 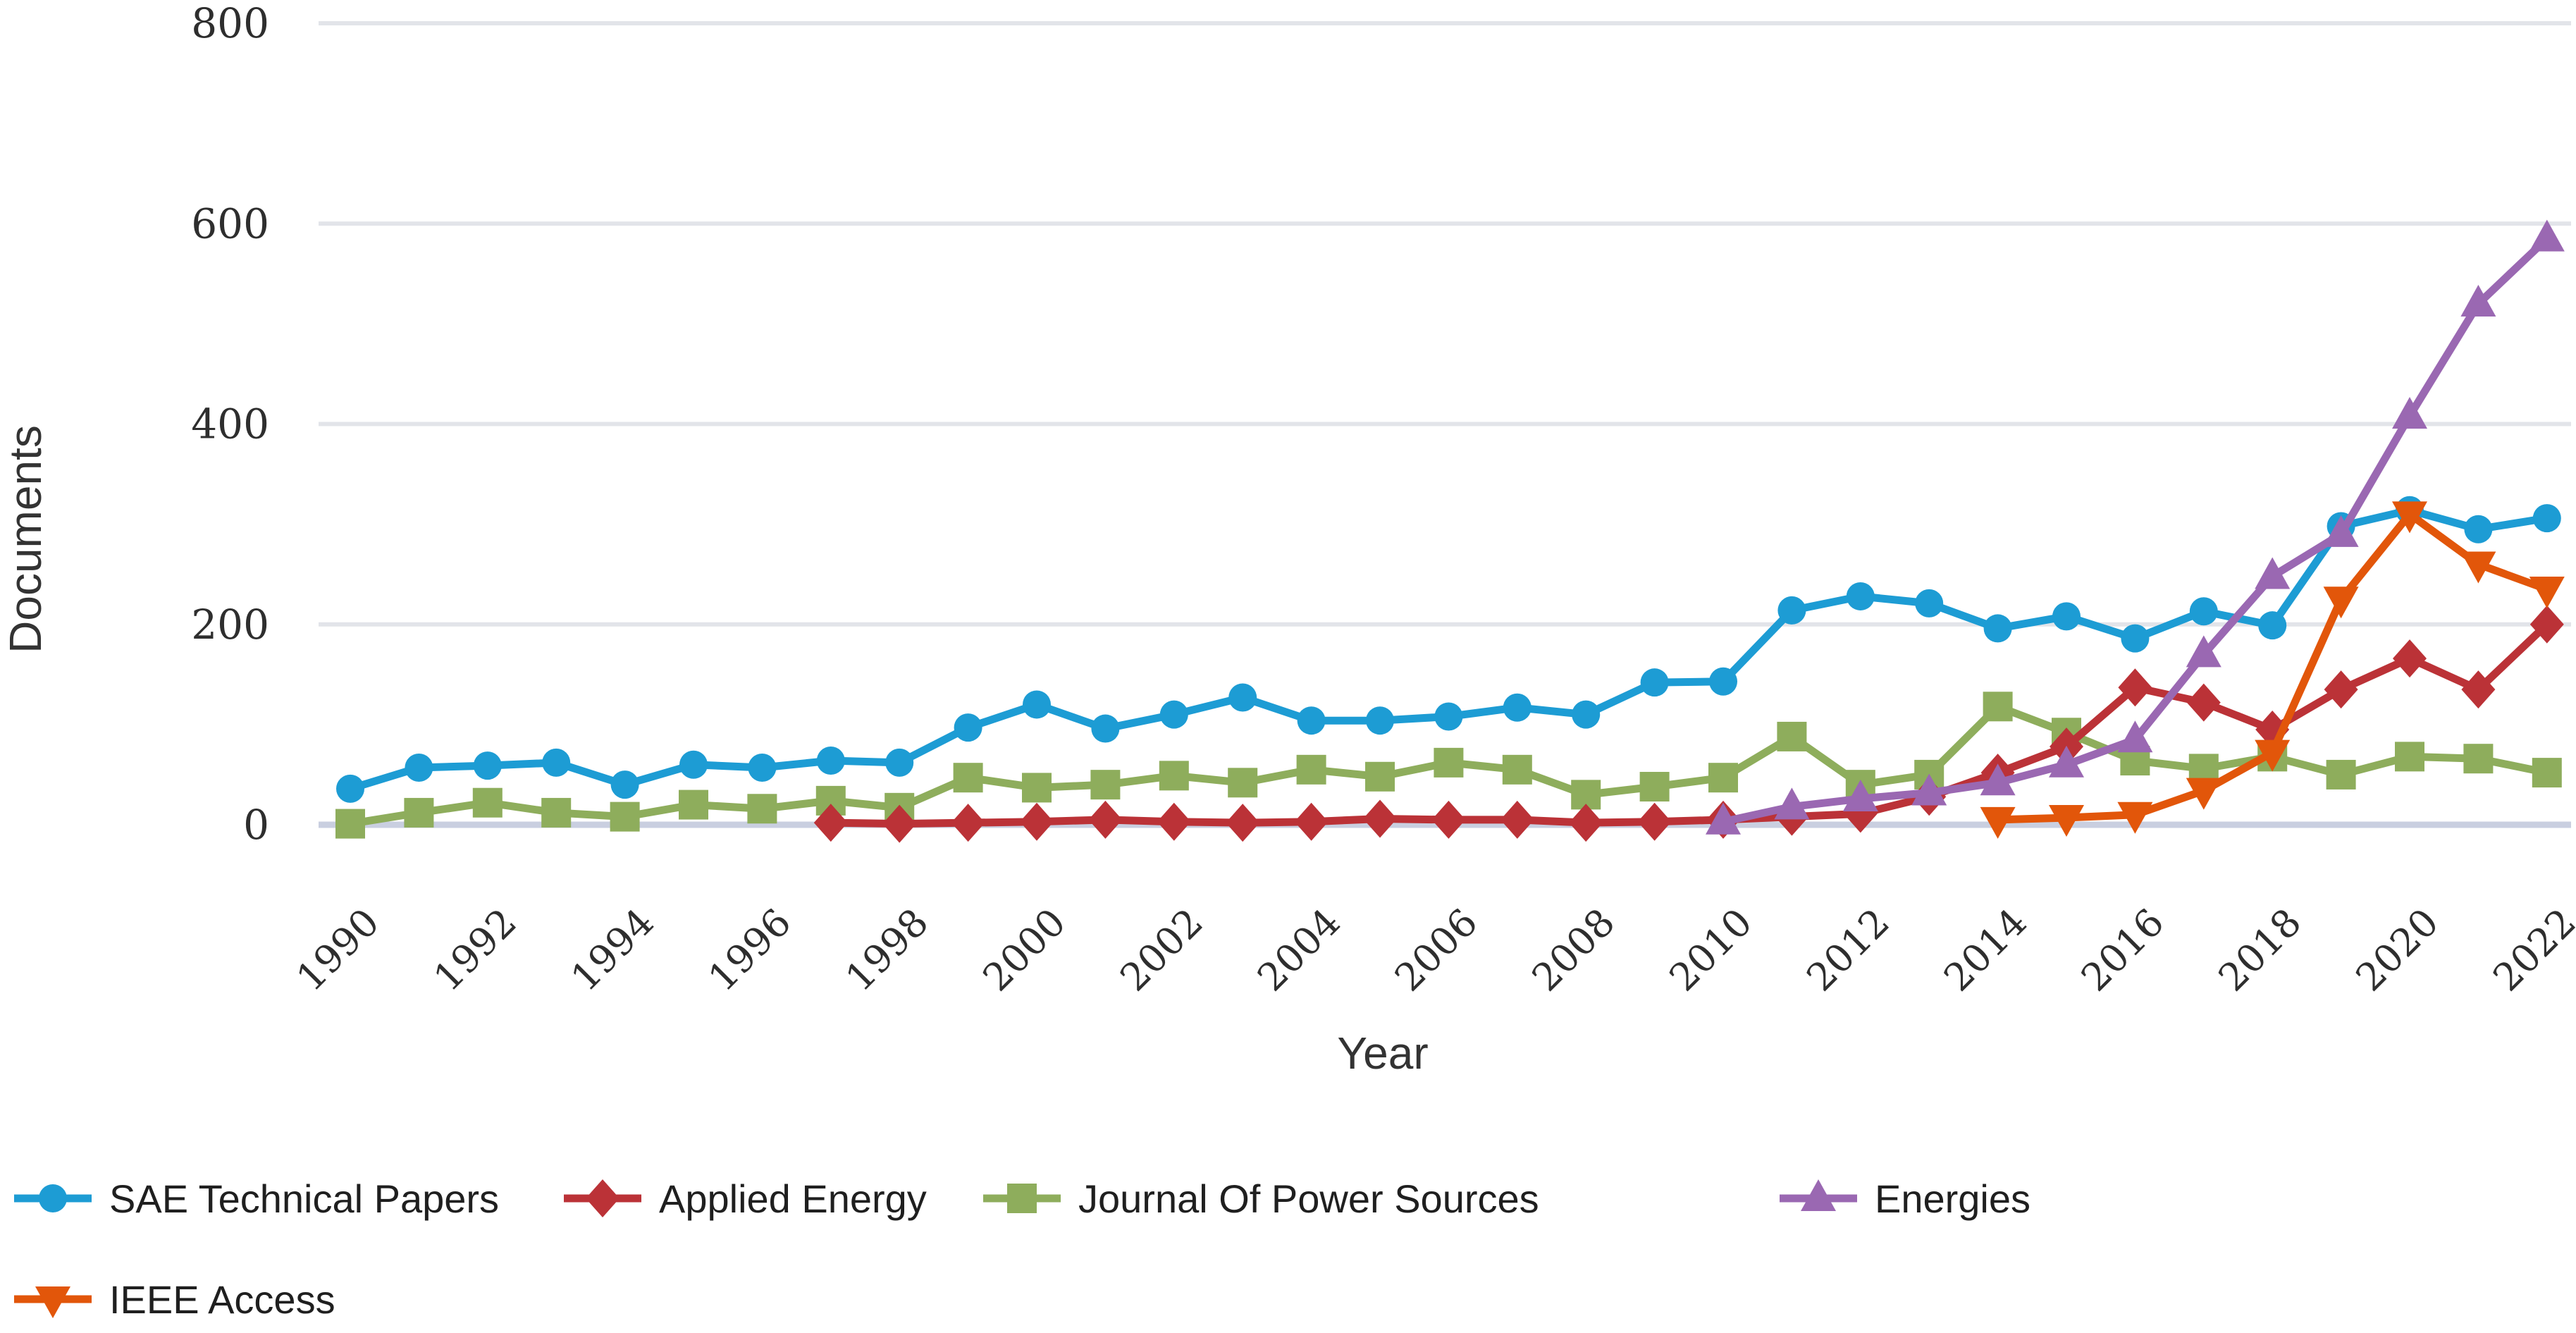 I want to click on x-tick-label: 1998, so click(x=887, y=950).